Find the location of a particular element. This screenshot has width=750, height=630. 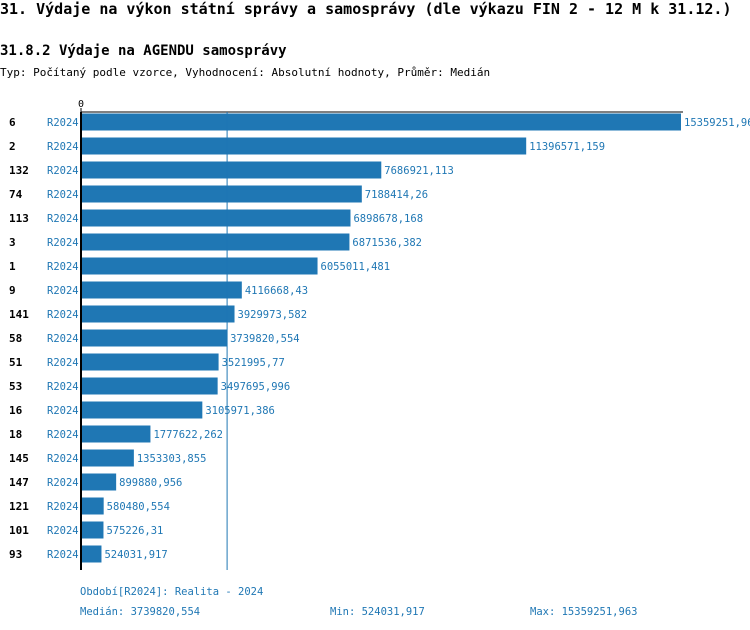

value-label: 899880,956 is located at coordinates (150, 483).